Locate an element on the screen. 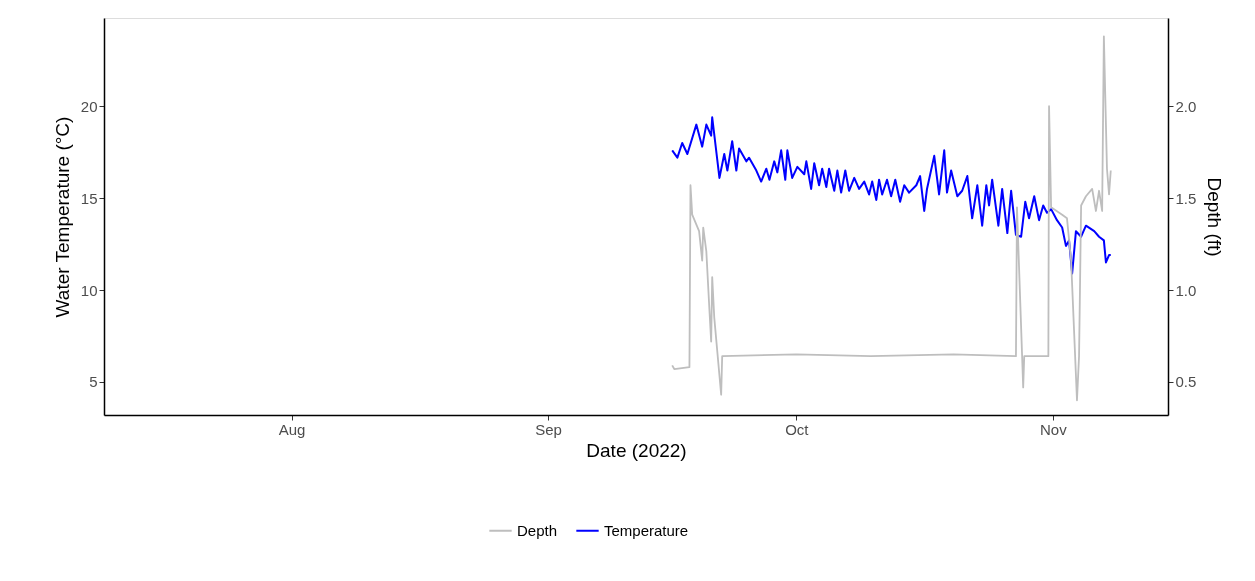 The image size is (1255, 581). y-tick-label: 10 is located at coordinates (89, 290).